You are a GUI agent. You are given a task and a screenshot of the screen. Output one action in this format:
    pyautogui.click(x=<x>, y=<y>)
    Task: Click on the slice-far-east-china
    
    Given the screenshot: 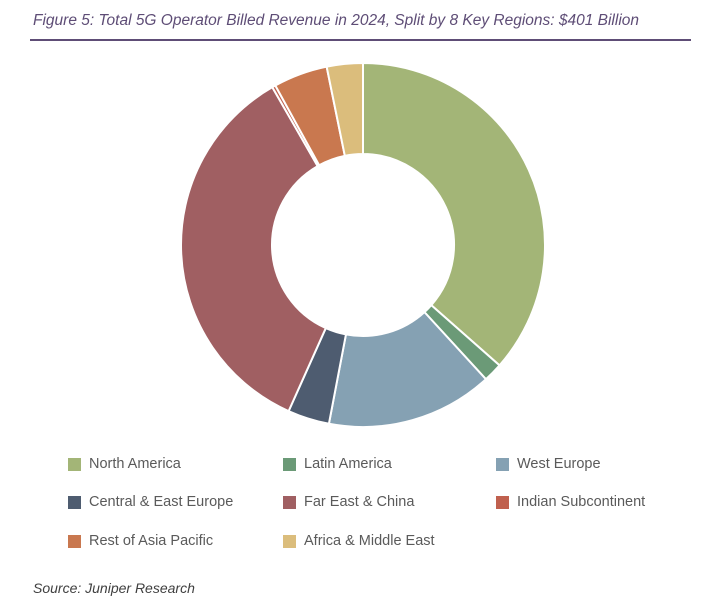 What is the action you would take?
    pyautogui.click(x=254, y=249)
    